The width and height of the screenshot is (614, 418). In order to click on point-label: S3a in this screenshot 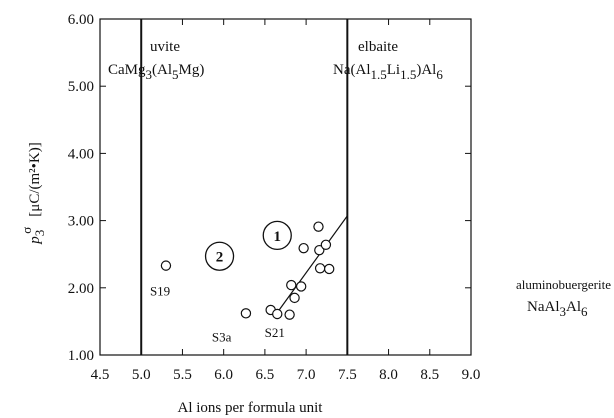, I will do `click(222, 336)`.